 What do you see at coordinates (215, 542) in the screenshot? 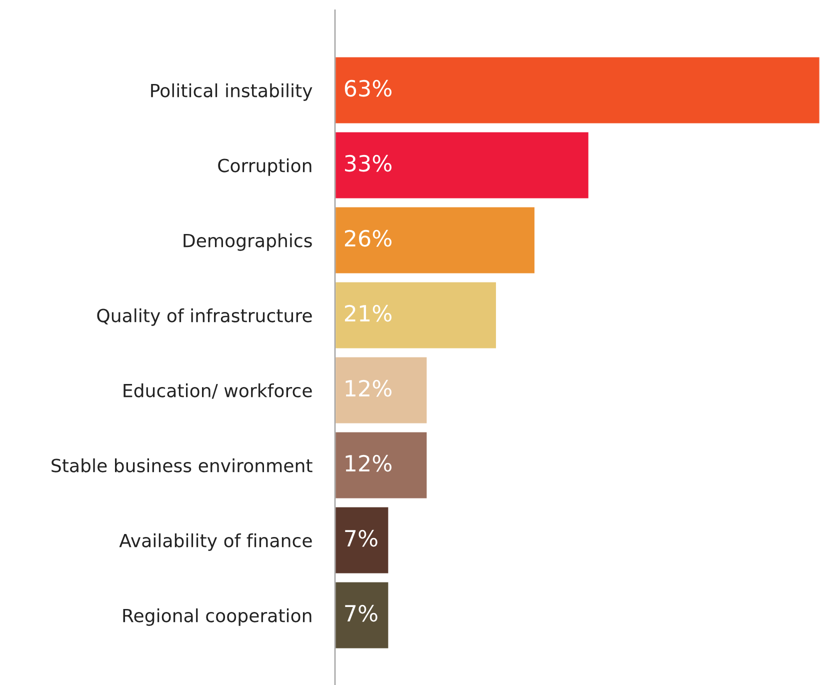
I see `y-tick-label: Availability of finance` at bounding box center [215, 542].